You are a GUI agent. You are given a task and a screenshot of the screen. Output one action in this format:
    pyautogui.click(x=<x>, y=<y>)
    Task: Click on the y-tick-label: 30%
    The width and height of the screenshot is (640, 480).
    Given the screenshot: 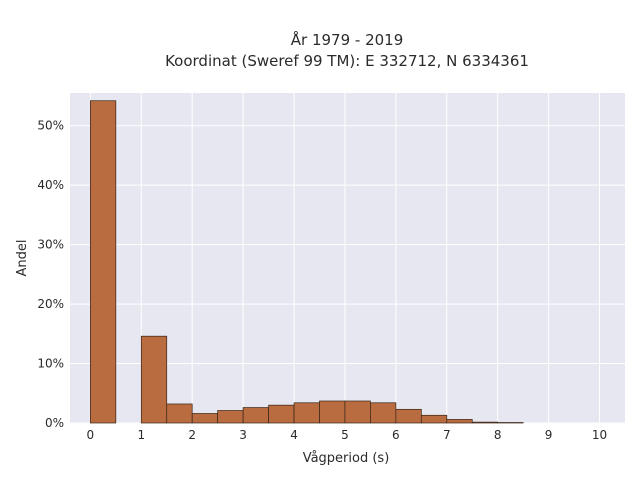 What is the action you would take?
    pyautogui.click(x=50, y=245)
    